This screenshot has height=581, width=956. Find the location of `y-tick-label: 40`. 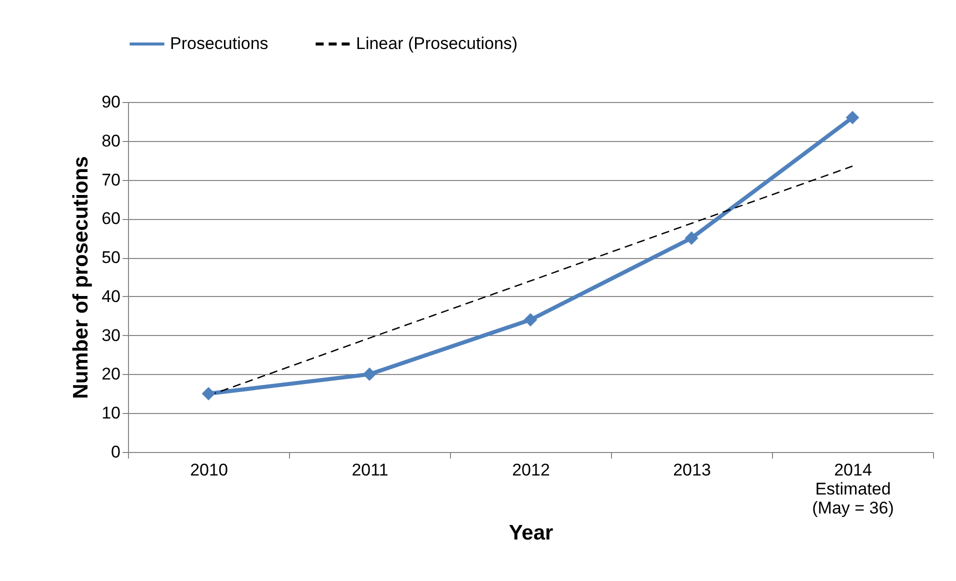

y-tick-label: 40 is located at coordinates (111, 296).